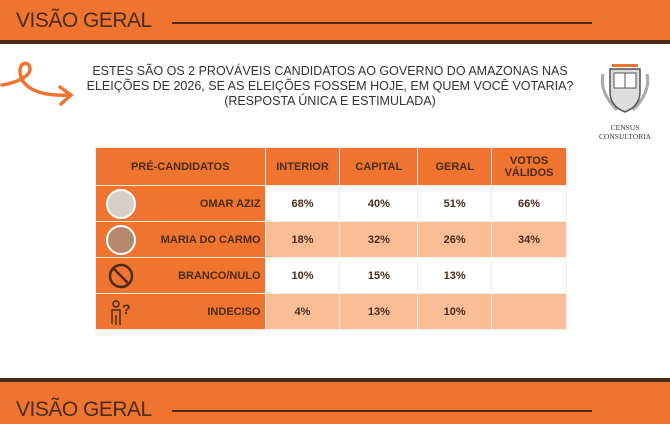  I want to click on cell: 18%, so click(302, 239).